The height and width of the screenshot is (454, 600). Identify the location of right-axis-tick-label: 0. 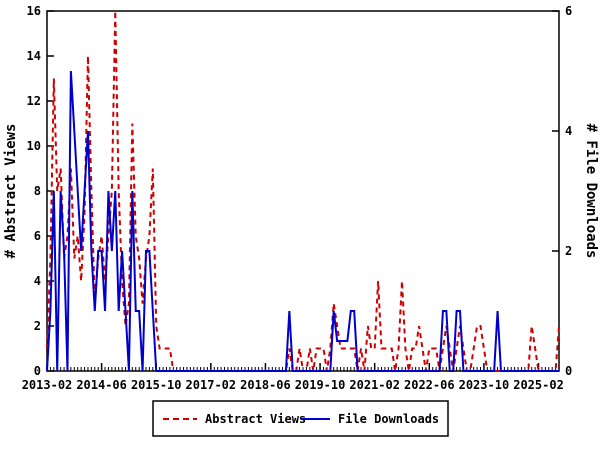
(568, 371).